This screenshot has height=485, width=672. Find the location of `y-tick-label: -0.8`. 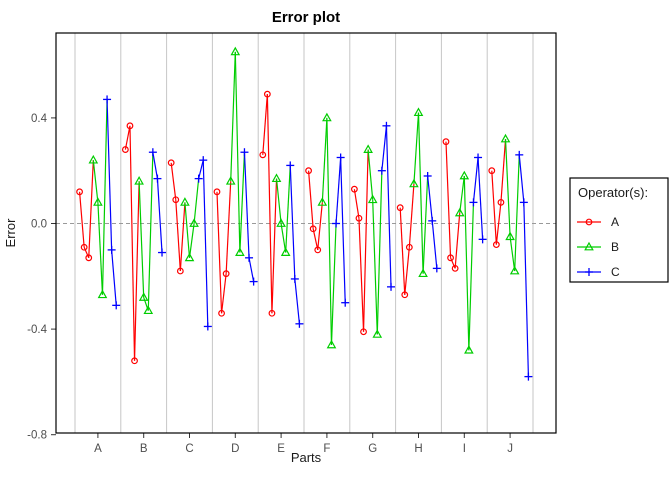

y-tick-label: -0.8 is located at coordinates (37, 436).